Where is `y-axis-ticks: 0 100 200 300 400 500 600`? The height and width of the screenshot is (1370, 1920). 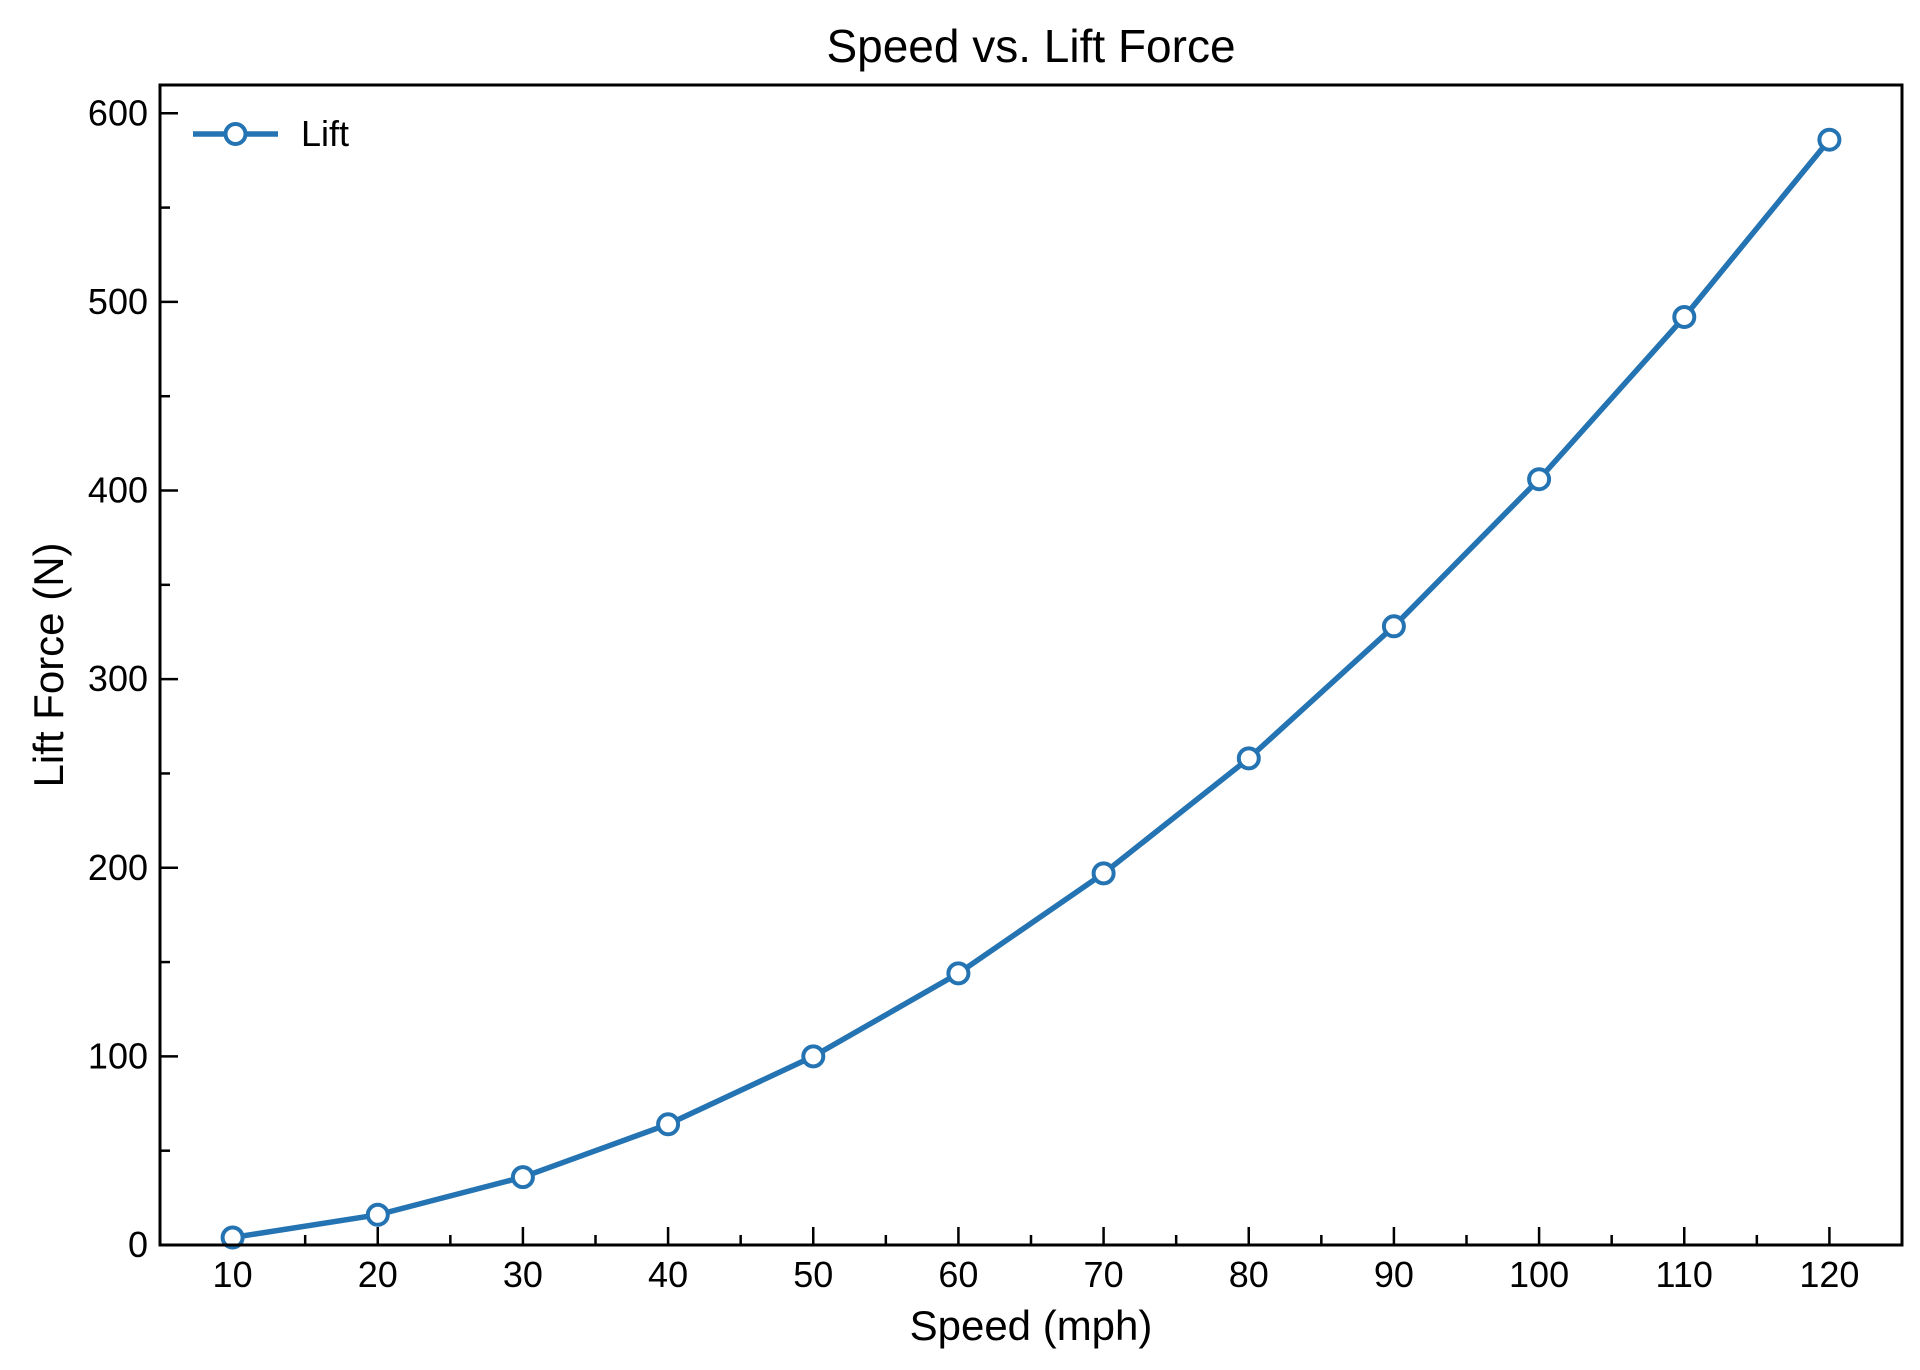
y-axis-ticks: 0 100 200 300 400 500 600 is located at coordinates (133, 678).